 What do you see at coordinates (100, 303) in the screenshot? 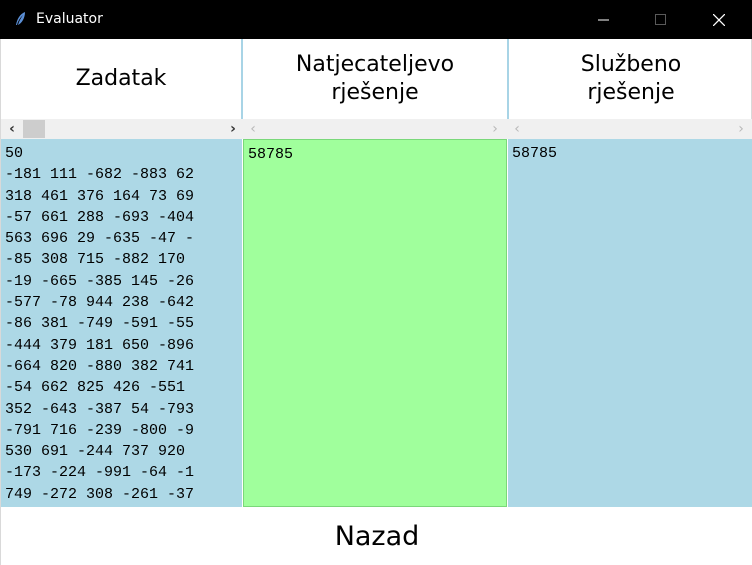
I see `task-line: -577 -78 944 238 -642` at bounding box center [100, 303].